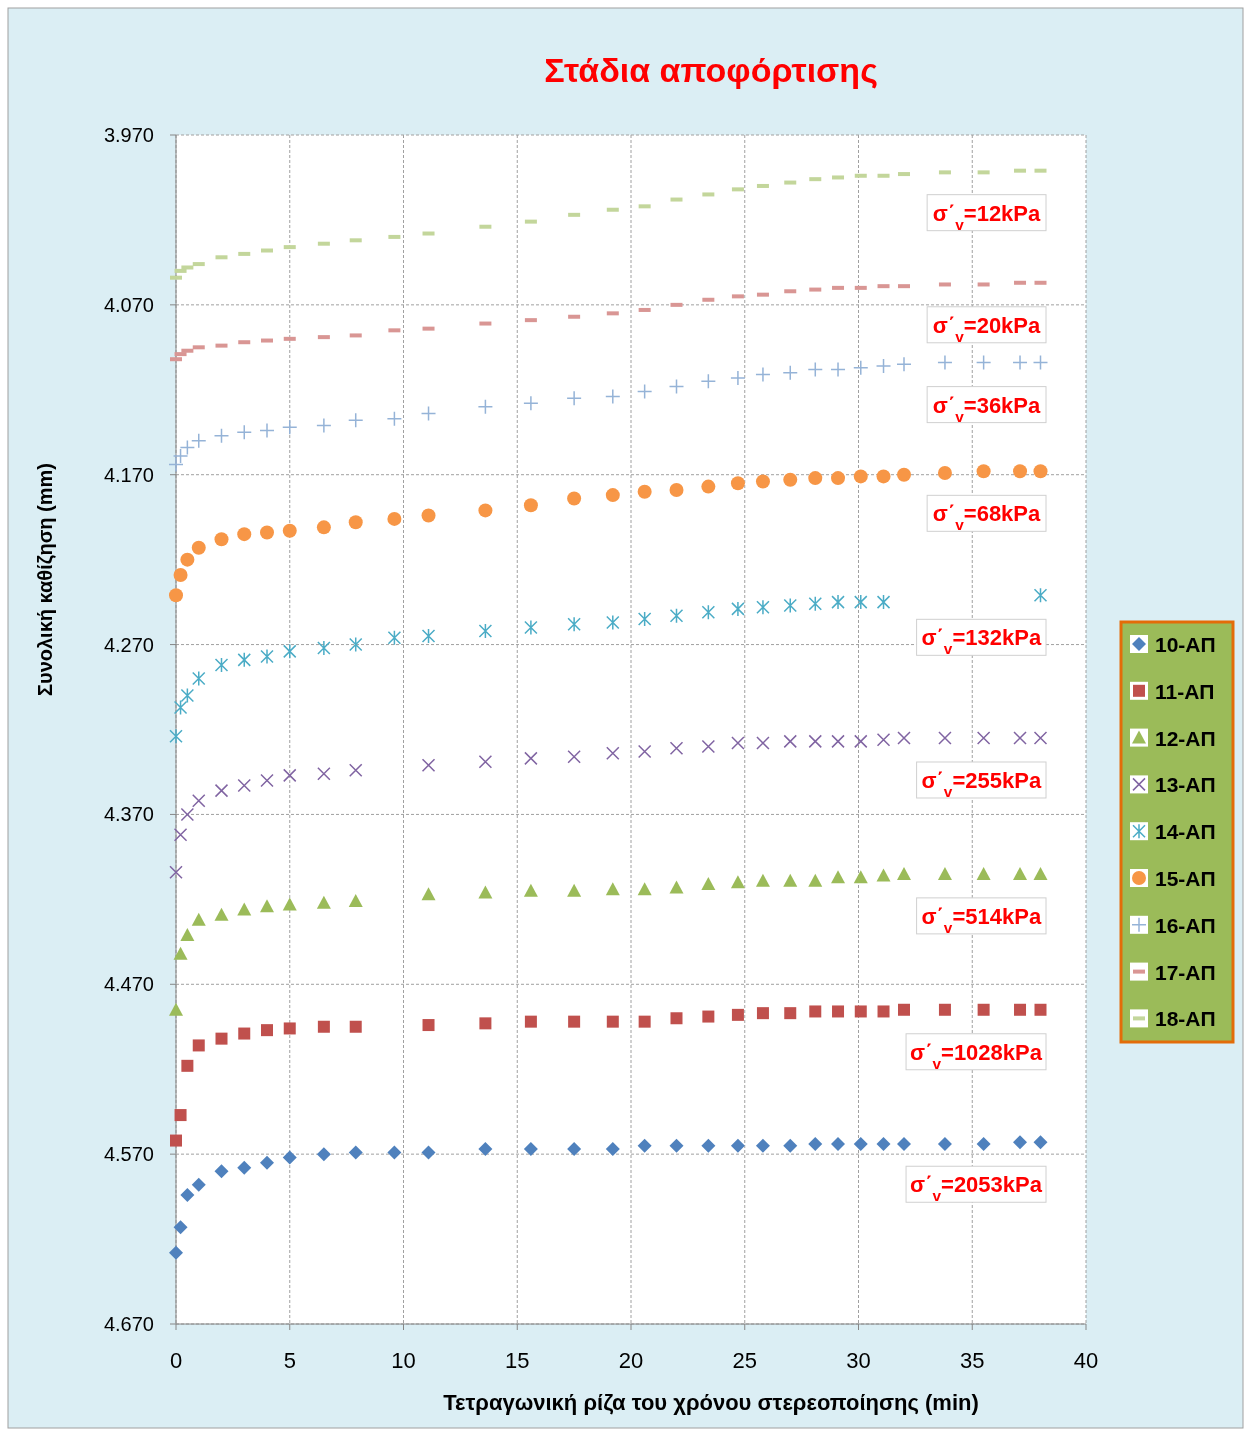 Image resolution: width=1247 pixels, height=1432 pixels. Describe the element at coordinates (128, 474) in the screenshot. I see `y-tick-label: 4.170` at that location.